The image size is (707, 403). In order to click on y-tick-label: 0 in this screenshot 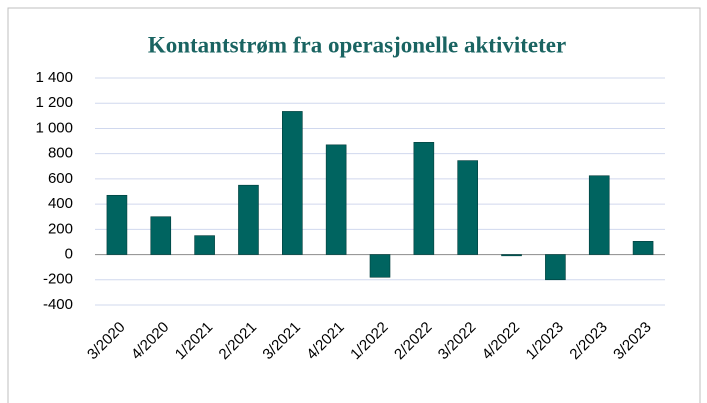, I will do `click(69, 254)`.